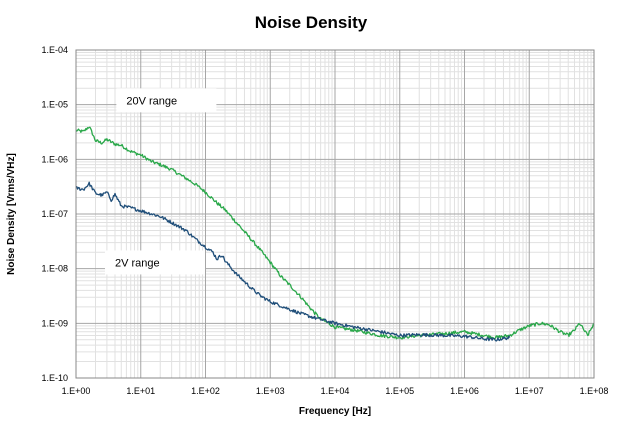  What do you see at coordinates (270, 391) in the screenshot?
I see `x-tick-label: 1.E+03` at bounding box center [270, 391].